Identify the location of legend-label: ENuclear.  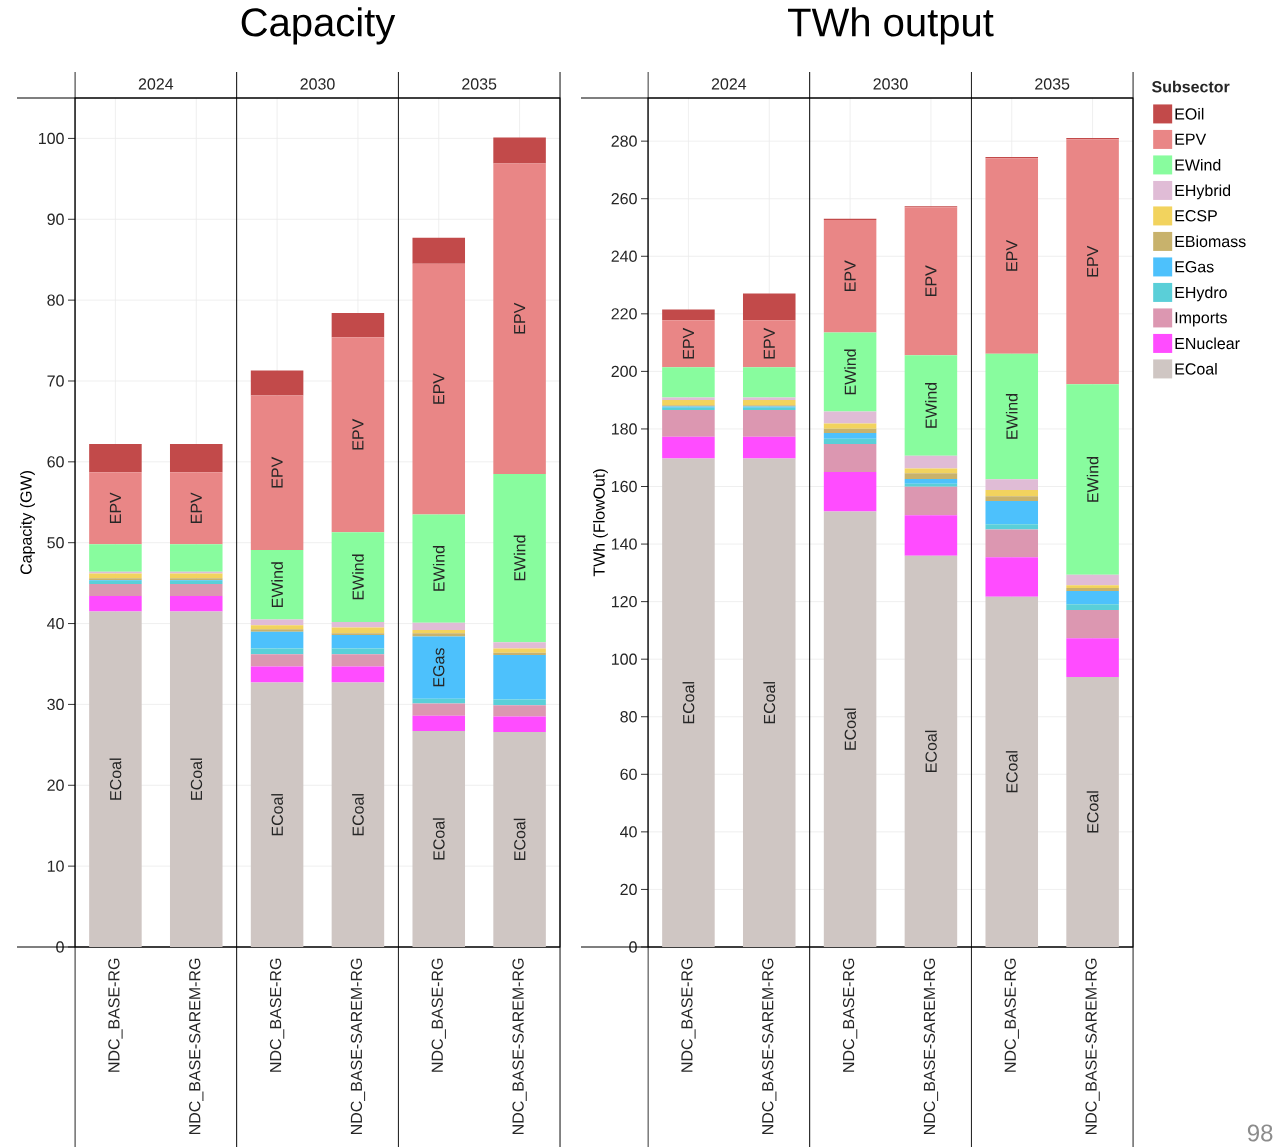
(1207, 343).